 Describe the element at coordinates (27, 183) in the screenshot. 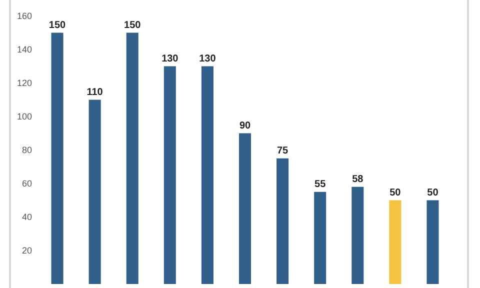

I see `y-tick-label: 60` at that location.